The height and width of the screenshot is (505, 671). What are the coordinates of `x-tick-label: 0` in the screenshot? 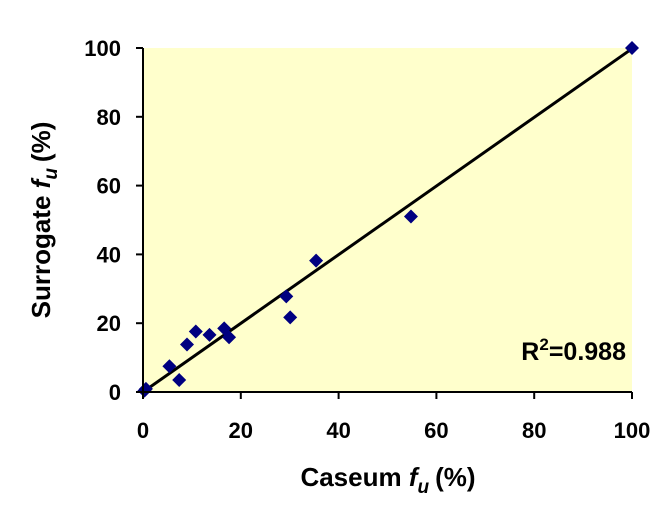 It's located at (143, 430).